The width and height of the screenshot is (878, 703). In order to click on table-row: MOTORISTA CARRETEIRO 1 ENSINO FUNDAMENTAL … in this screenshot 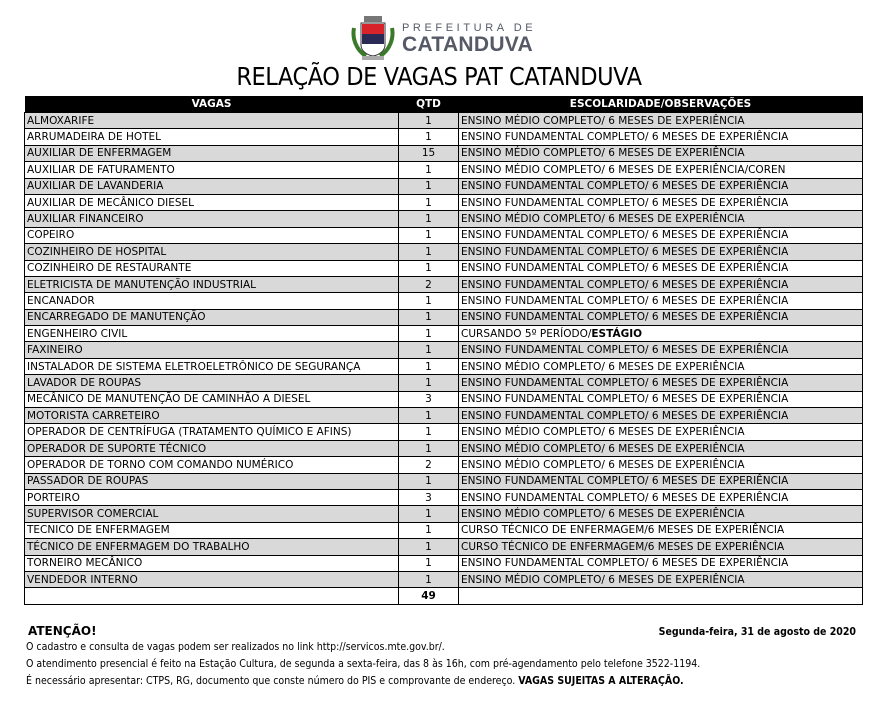, I will do `click(443, 416)`.